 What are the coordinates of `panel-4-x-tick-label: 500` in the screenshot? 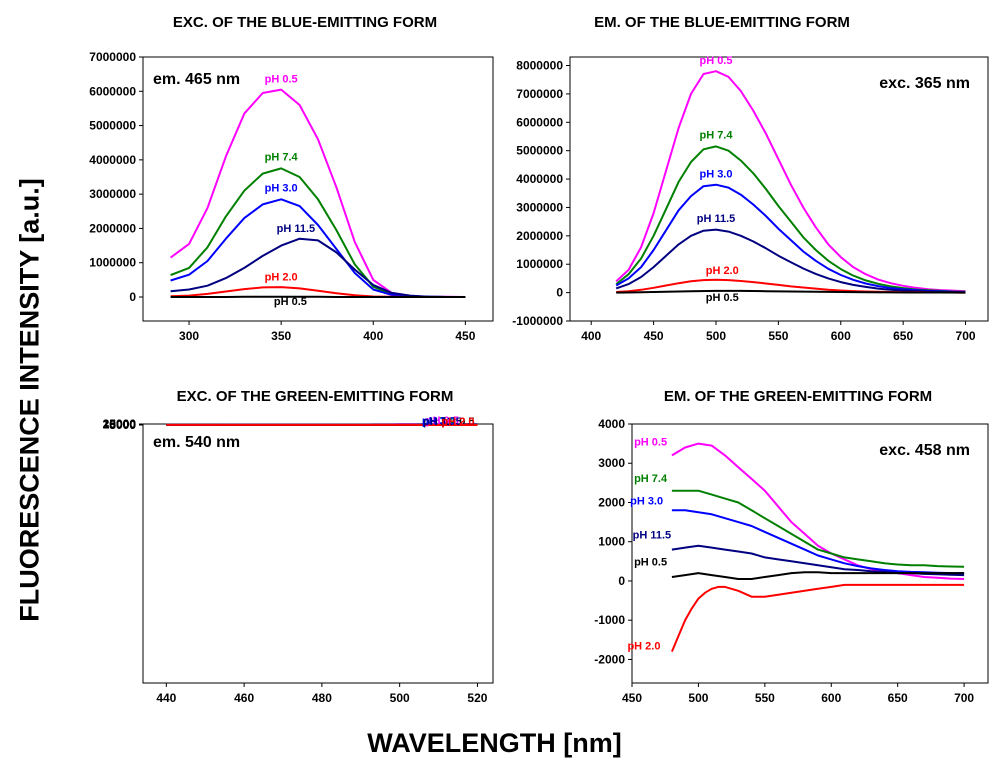 It's located at (698, 698).